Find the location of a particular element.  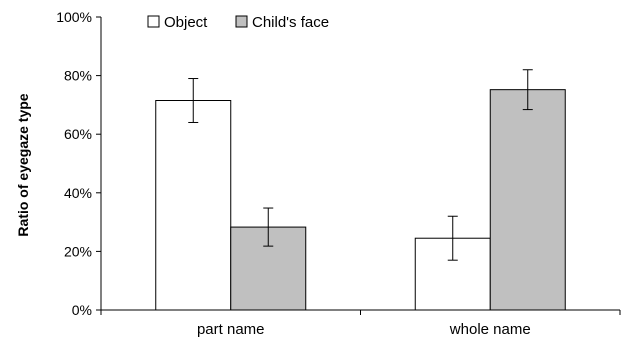

x-tick-label: part name is located at coordinates (231, 329).